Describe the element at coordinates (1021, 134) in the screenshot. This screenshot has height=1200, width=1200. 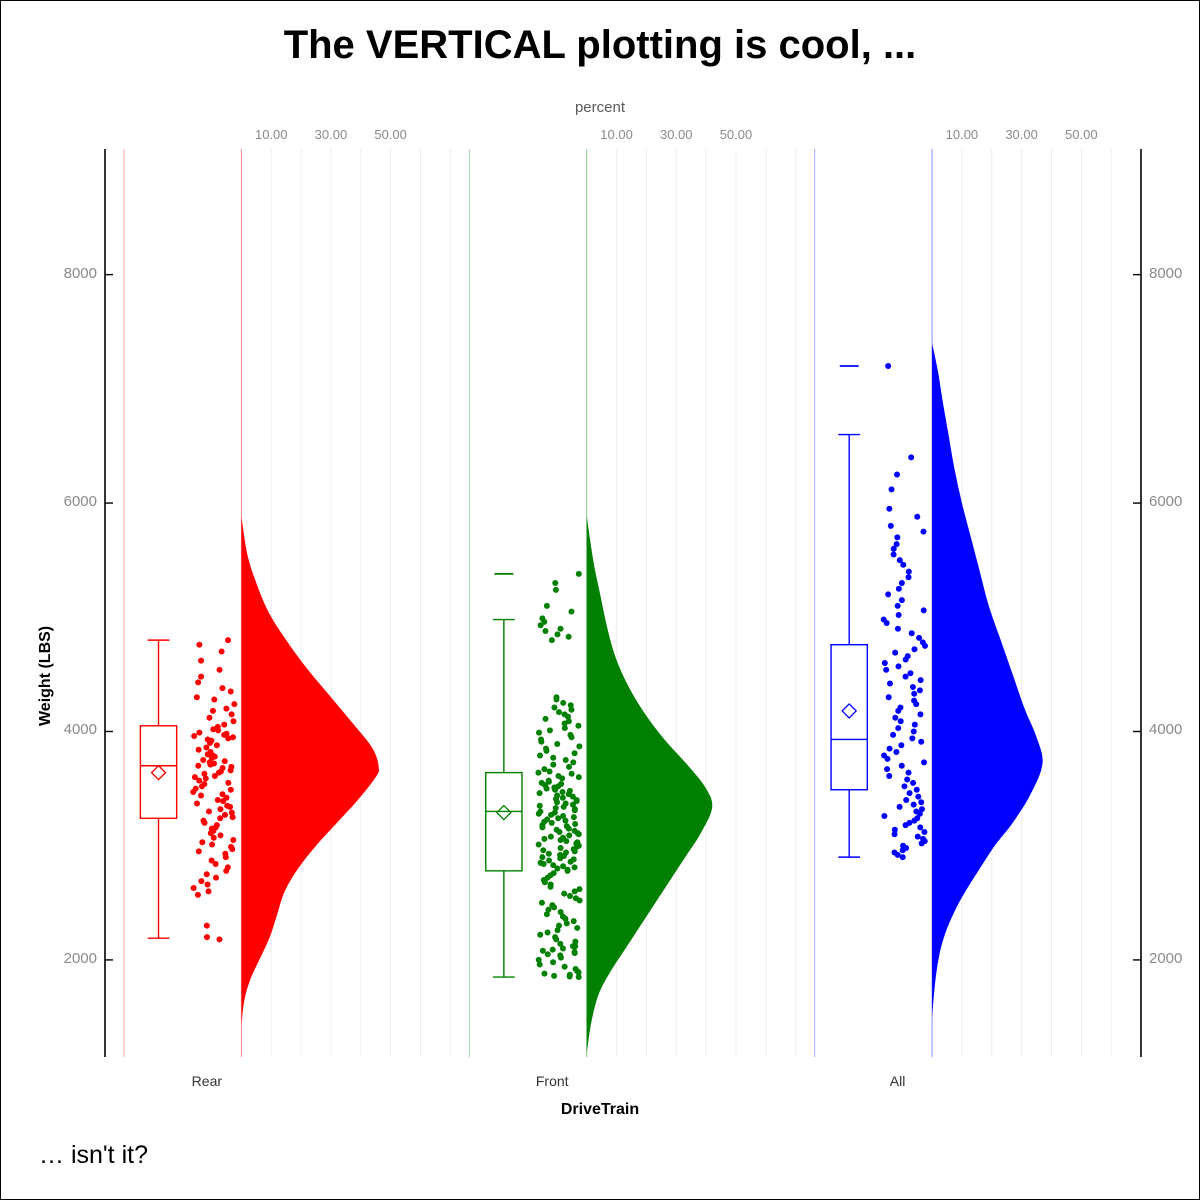
I see `percent-tick-label: 30.00` at that location.